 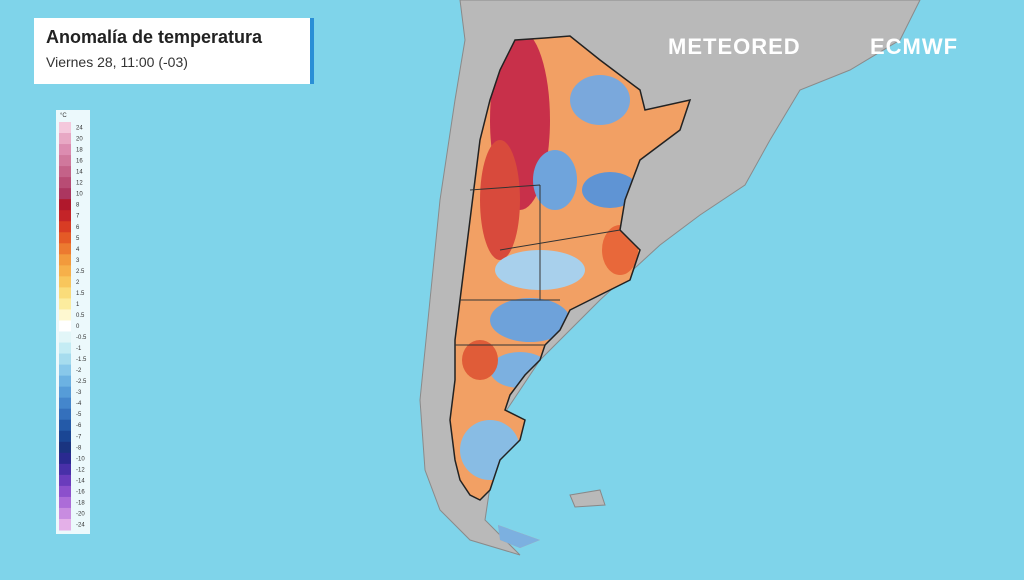 I want to click on legend-tick-label: 14, so click(x=79, y=173).